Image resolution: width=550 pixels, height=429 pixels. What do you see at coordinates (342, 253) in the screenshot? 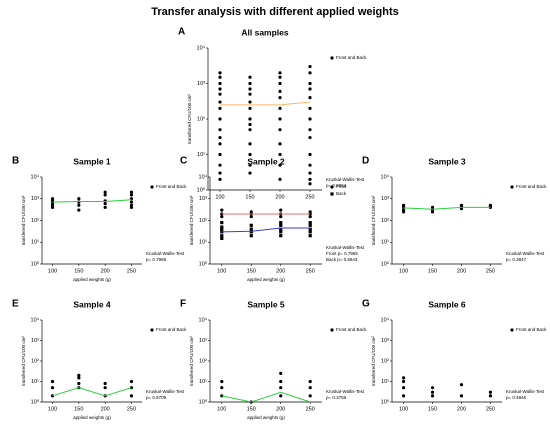
I see `p-value: Front p= 0.7965` at bounding box center [342, 253].